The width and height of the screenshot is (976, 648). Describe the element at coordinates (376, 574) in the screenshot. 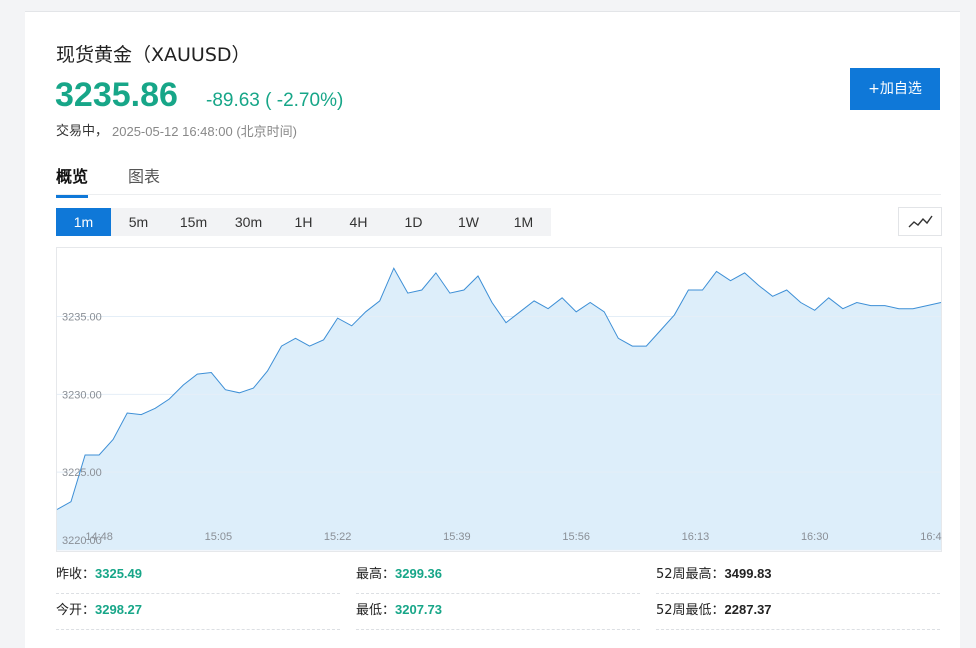

I see `stat-label: 最高：` at that location.